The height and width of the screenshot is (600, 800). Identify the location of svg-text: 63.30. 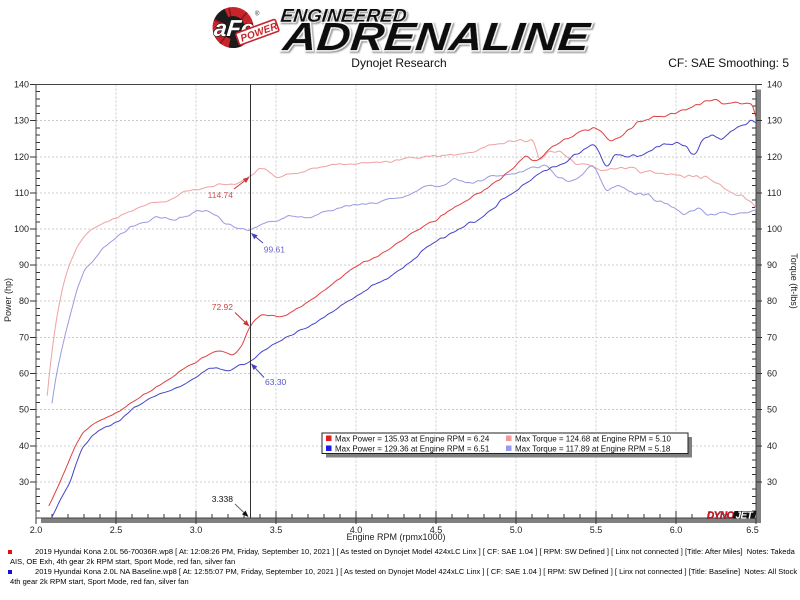
(276, 382).